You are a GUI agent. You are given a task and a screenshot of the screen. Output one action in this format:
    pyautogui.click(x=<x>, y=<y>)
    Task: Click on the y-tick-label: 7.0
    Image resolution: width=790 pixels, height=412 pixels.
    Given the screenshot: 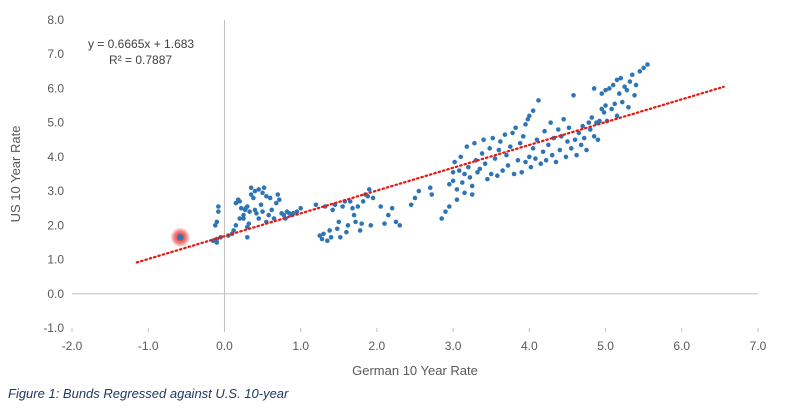 What is the action you would take?
    pyautogui.click(x=55, y=54)
    